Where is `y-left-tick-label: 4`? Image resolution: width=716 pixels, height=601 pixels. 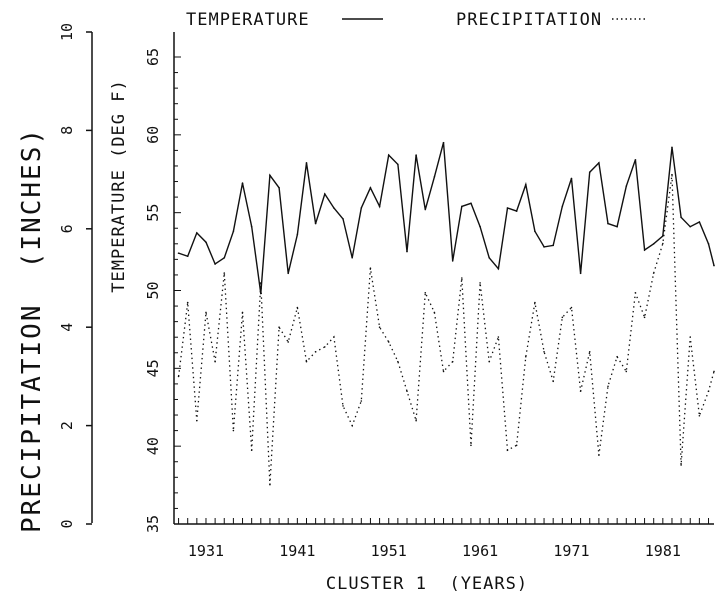
y-left-tick-label: 4 is located at coordinates (67, 327).